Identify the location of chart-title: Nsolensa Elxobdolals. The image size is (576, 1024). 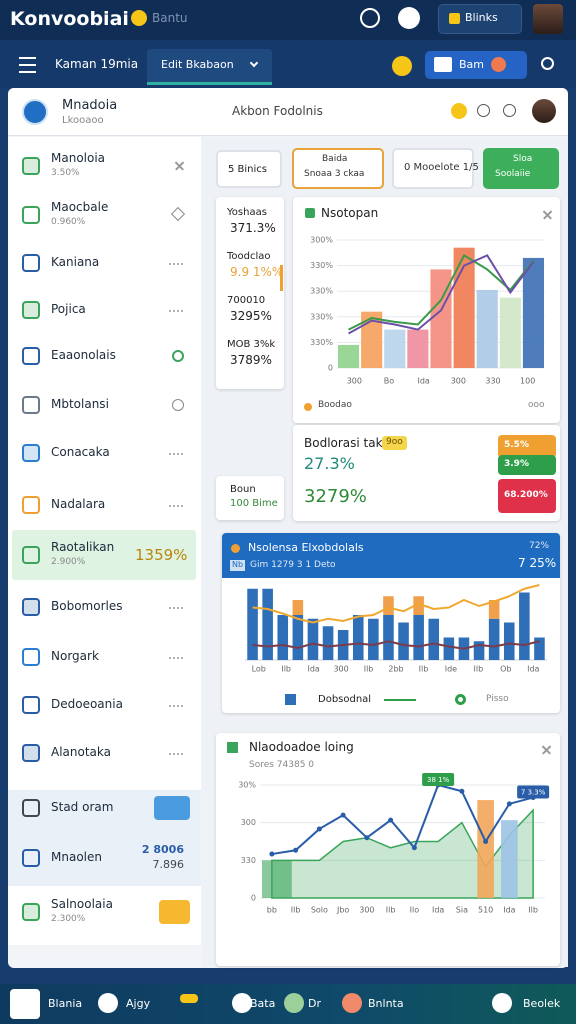
(306, 547).